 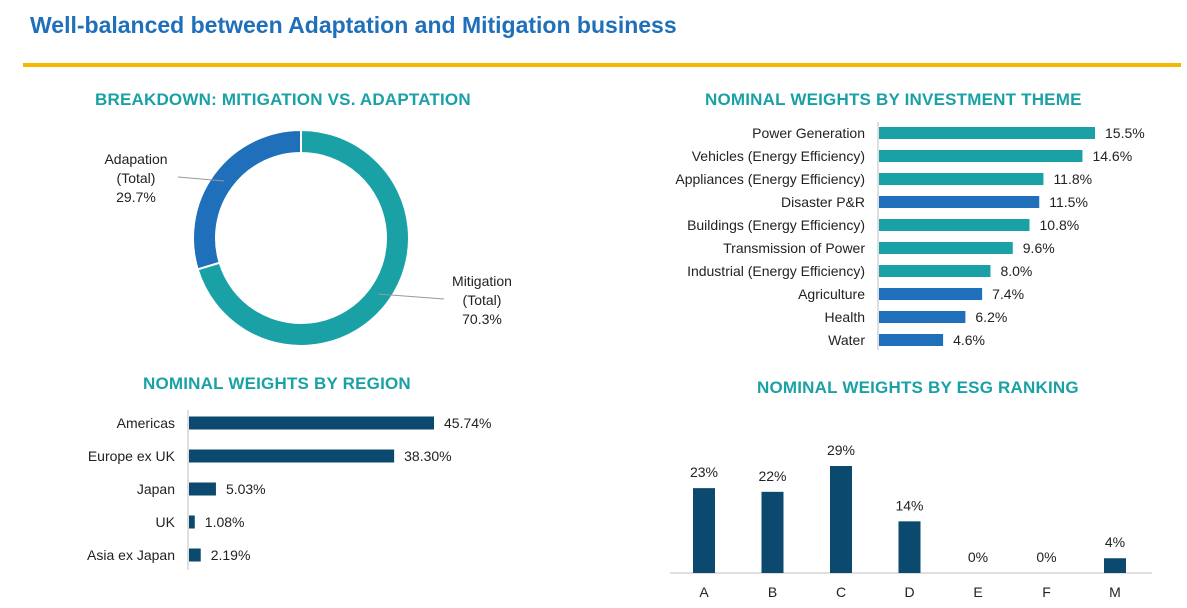 I want to click on donut-chart-title: BREAKDOWN: MITIGATION VS. ADAPTATION, so click(x=283, y=99).